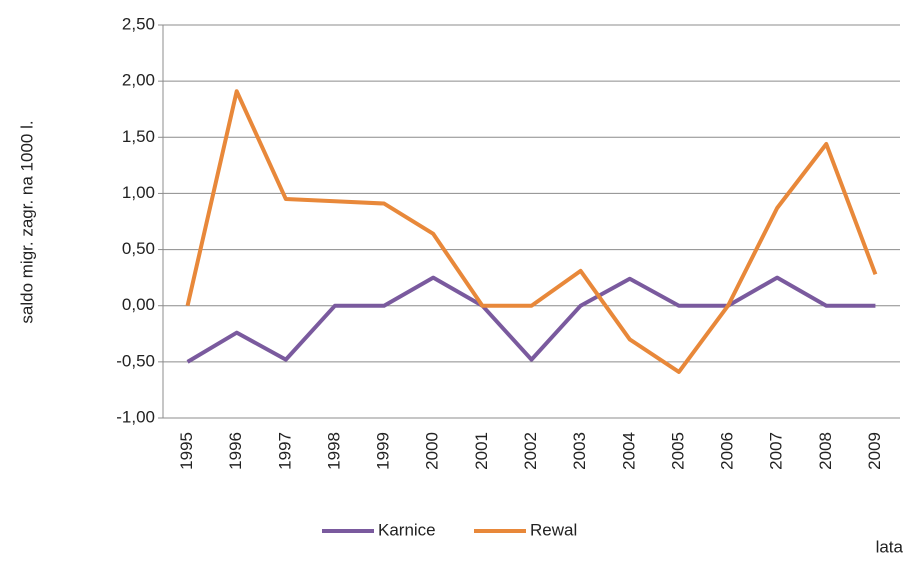  Describe the element at coordinates (26, 221) in the screenshot. I see `y-axis-label: saldo migr. zagr. na 1000 l.` at that location.